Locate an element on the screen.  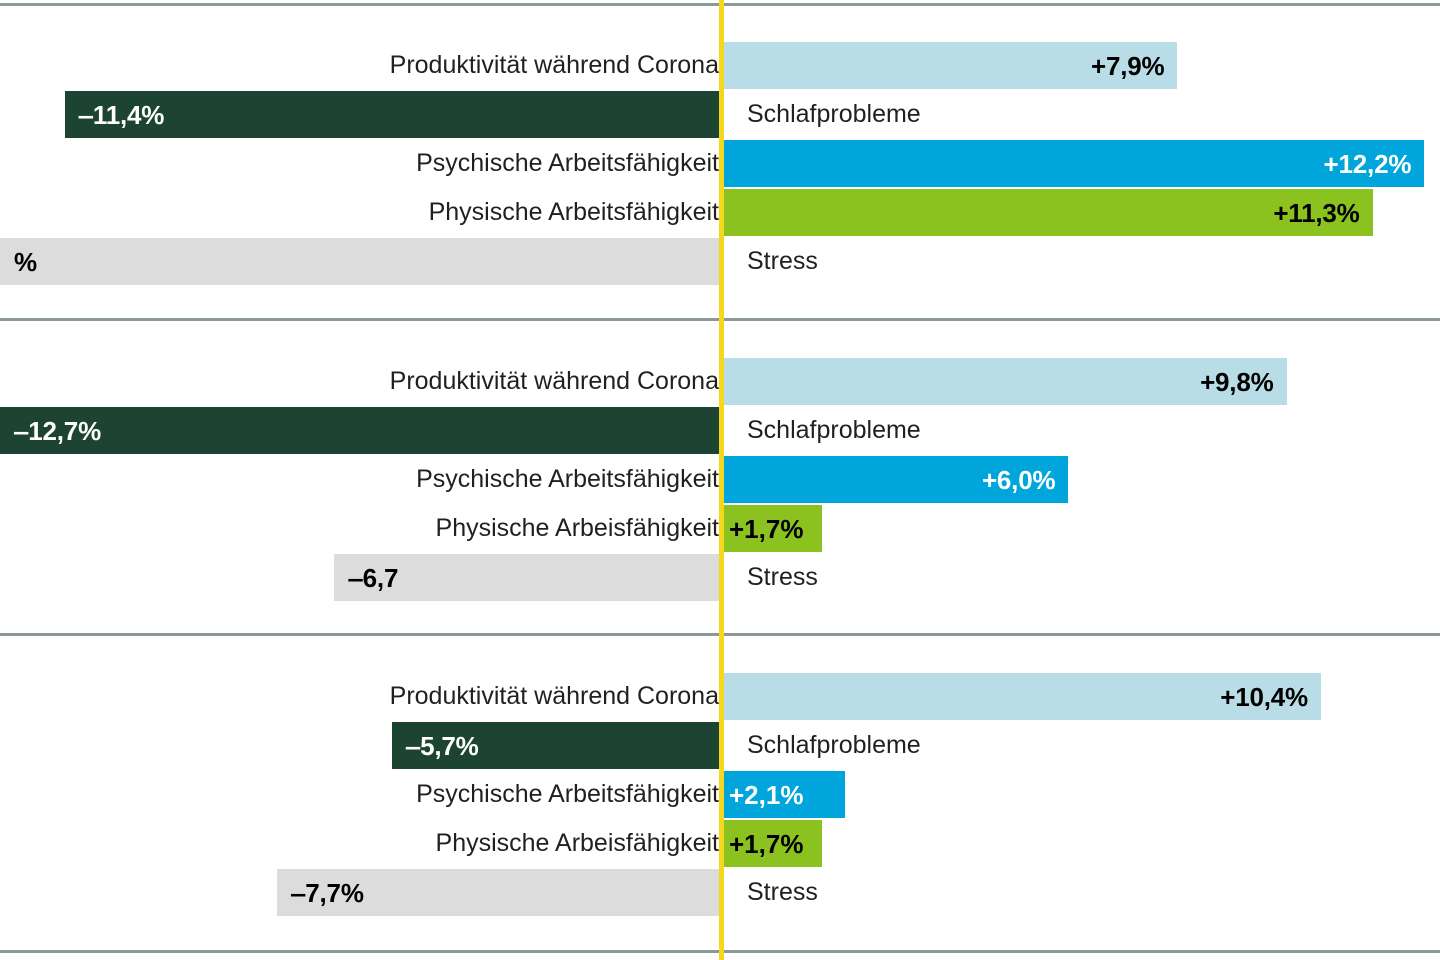
chart-row: +6,0% Psychische Arbeitsfähigkeit is located at coordinates (720, 479).